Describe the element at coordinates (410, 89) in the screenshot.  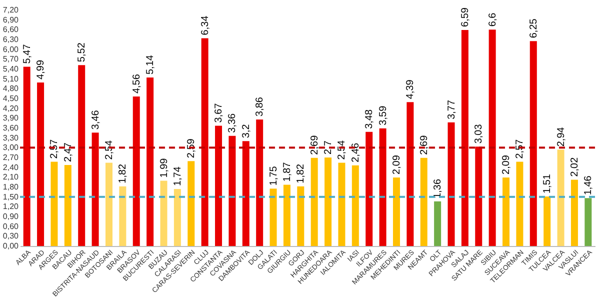
I see `data-label: 4,39` at that location.